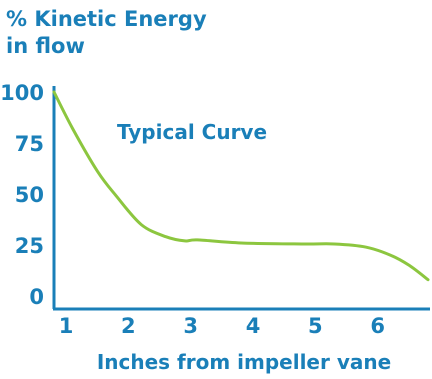 This screenshot has height=379, width=432. What do you see at coordinates (253, 326) in the screenshot?
I see `x-tick-label: 4` at bounding box center [253, 326].